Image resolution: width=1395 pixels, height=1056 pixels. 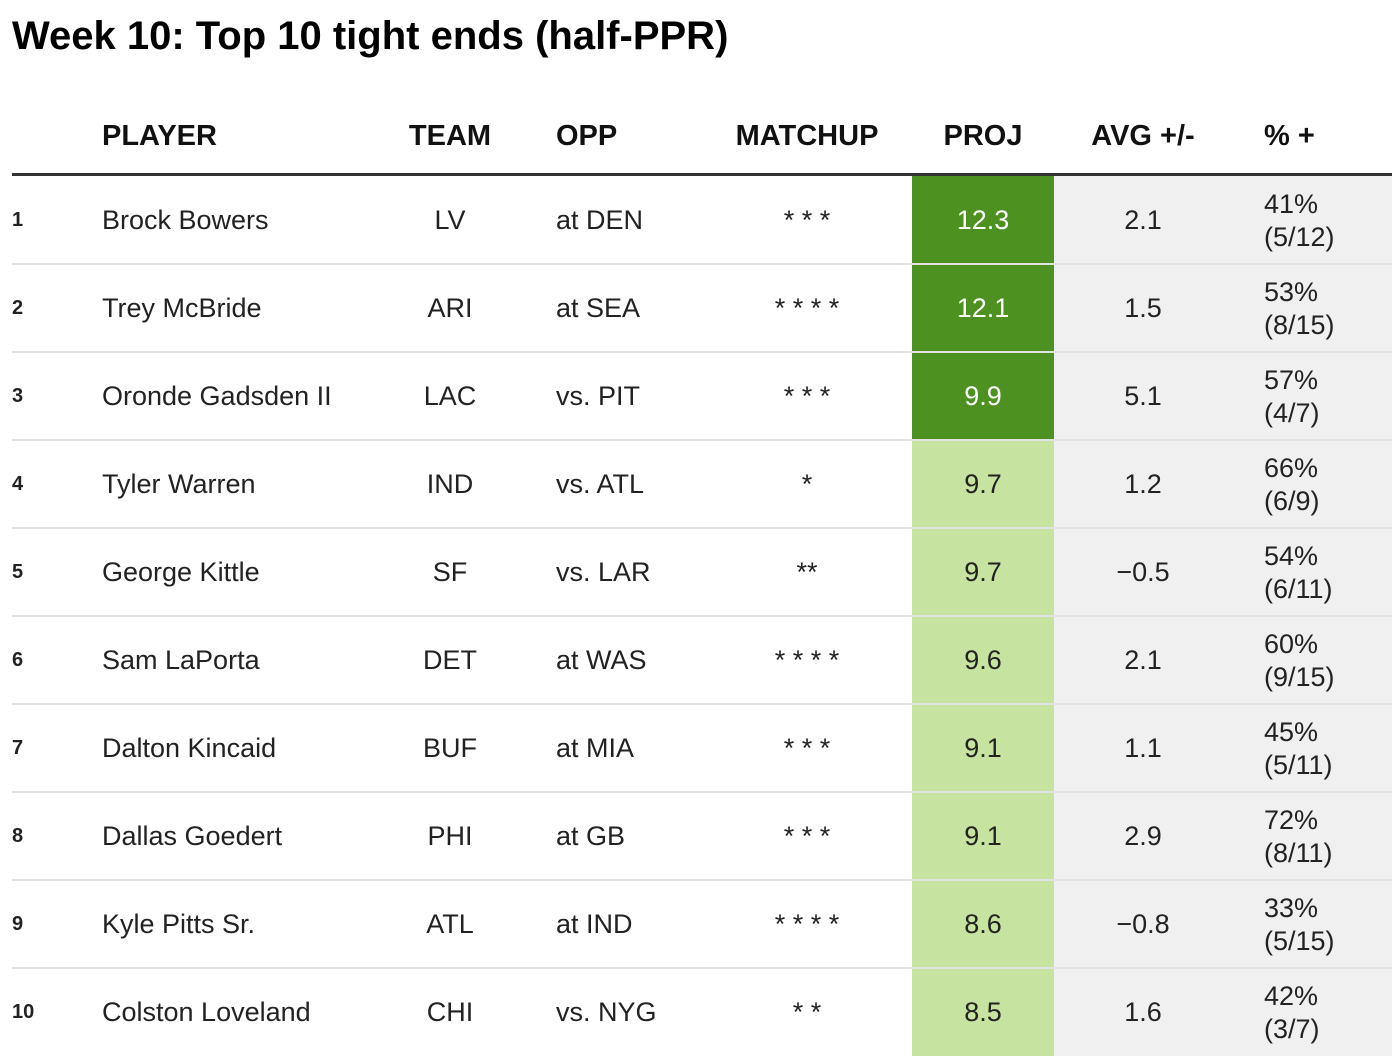 What do you see at coordinates (179, 484) in the screenshot?
I see `player: Tyler Warren` at bounding box center [179, 484].